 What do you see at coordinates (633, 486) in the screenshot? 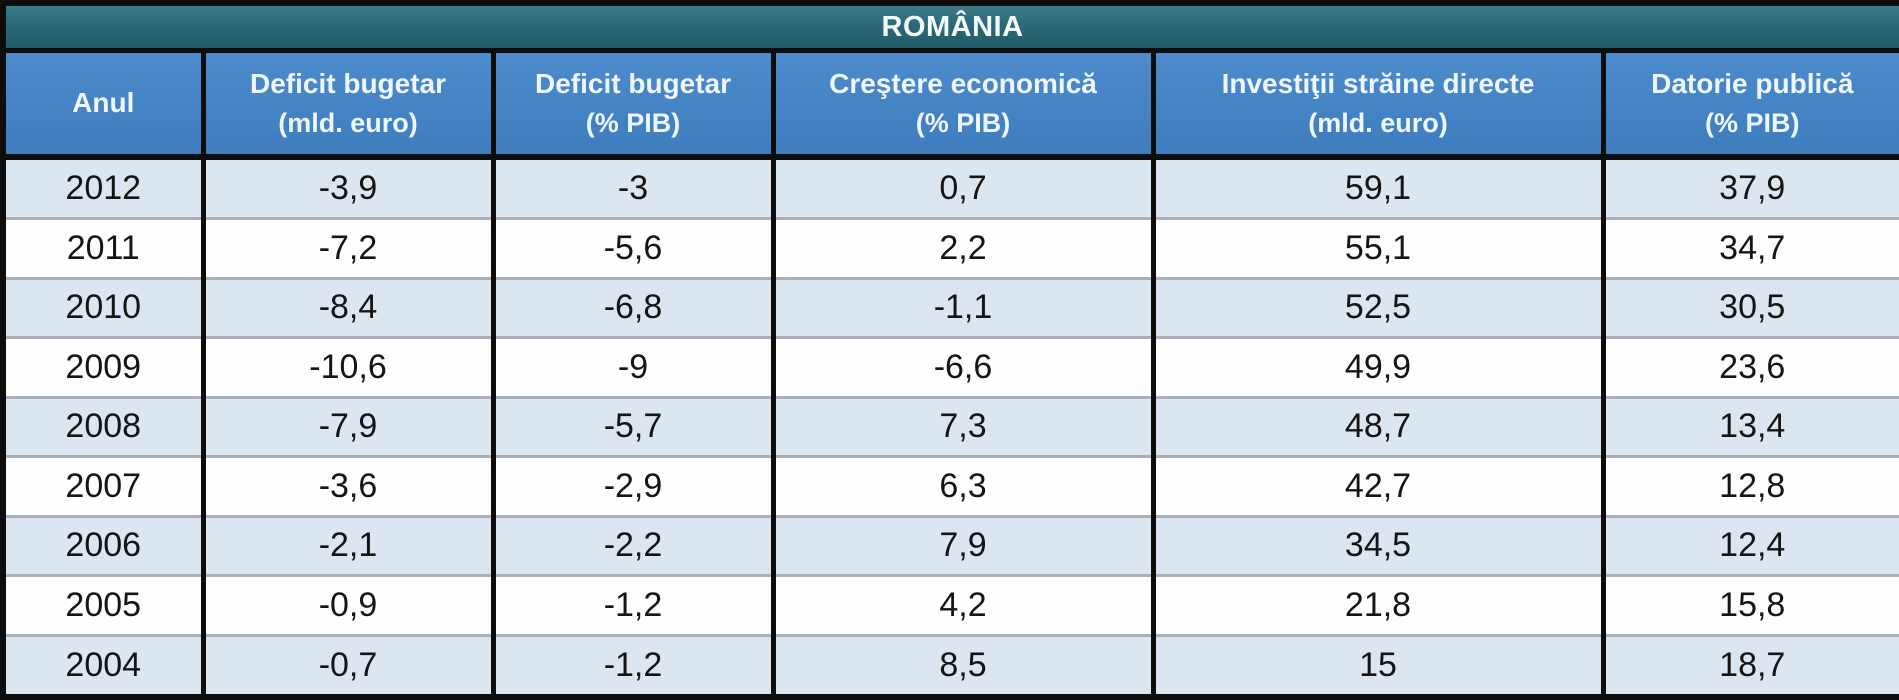
I see `value-cell: -2,9` at bounding box center [633, 486].